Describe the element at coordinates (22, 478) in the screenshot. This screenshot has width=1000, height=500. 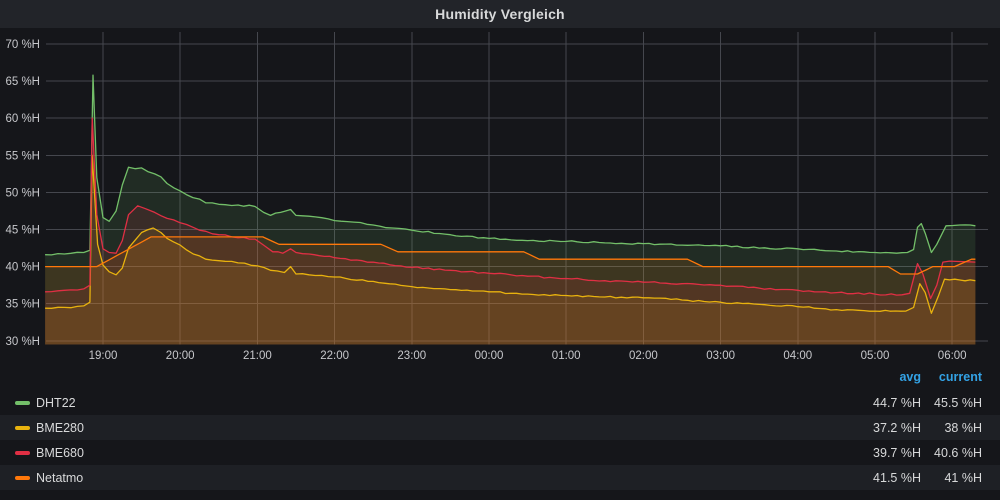
I see `legend-swatch-netatmo` at that location.